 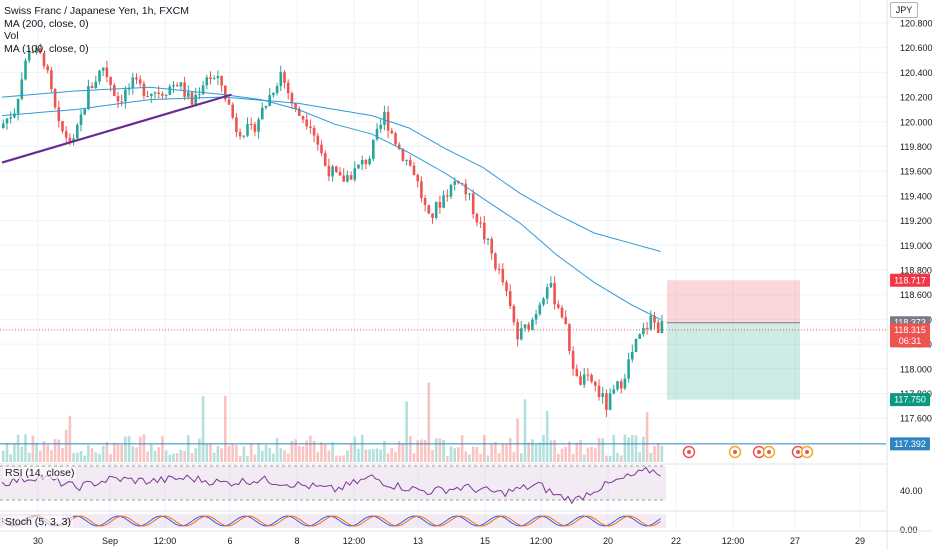 What do you see at coordinates (38, 522) in the screenshot?
I see `stoch-label: Stoch (5, 3, 3)` at bounding box center [38, 522].